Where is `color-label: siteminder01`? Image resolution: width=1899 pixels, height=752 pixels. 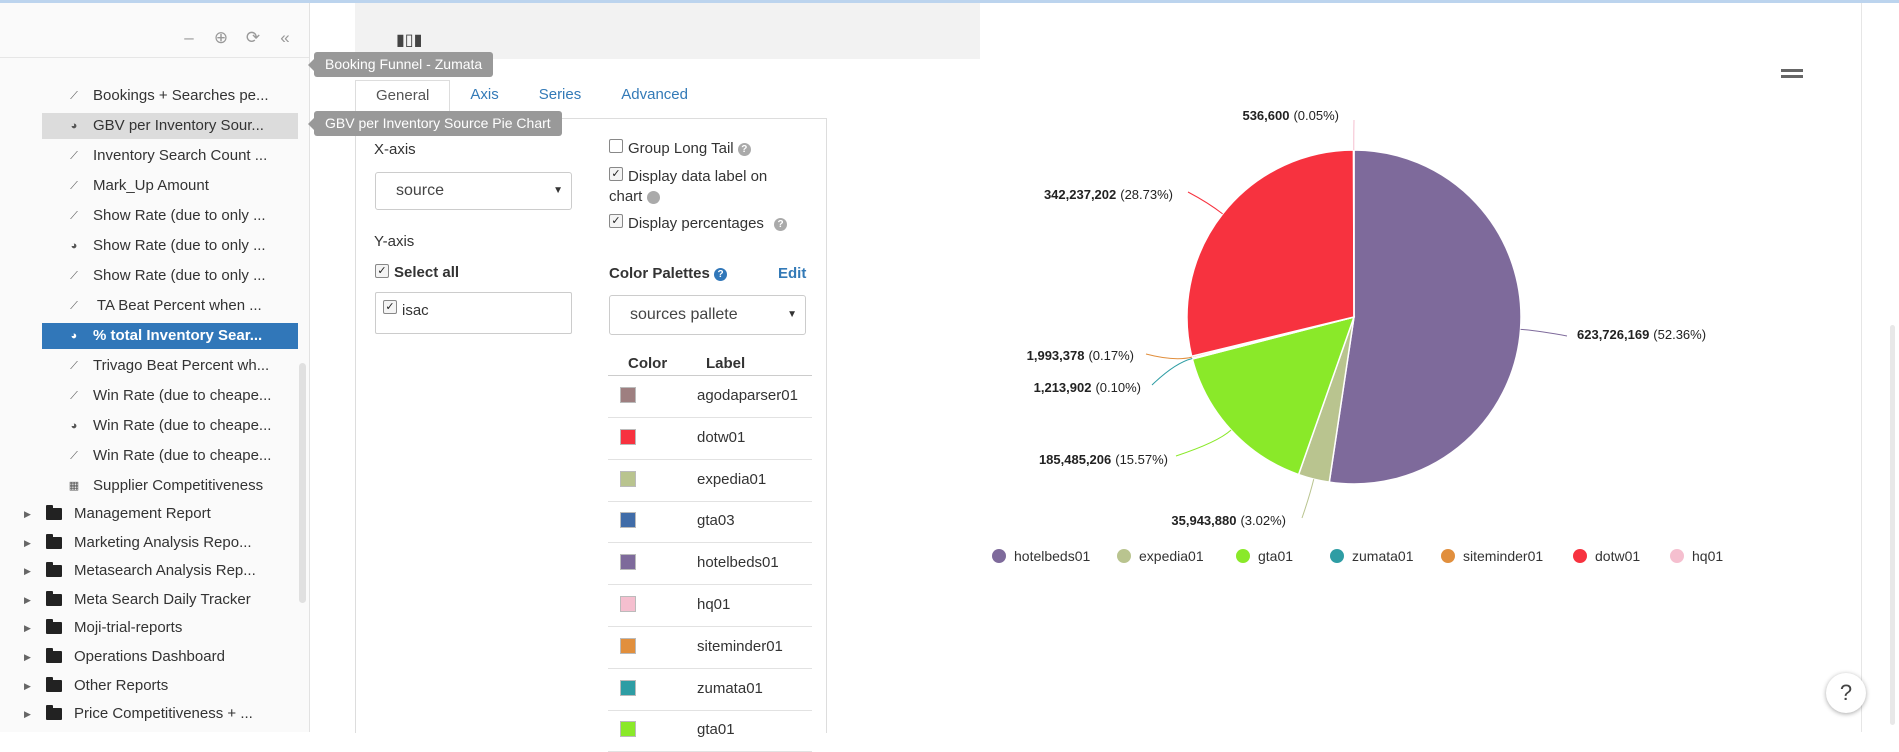 color-label: siteminder01 is located at coordinates (740, 646).